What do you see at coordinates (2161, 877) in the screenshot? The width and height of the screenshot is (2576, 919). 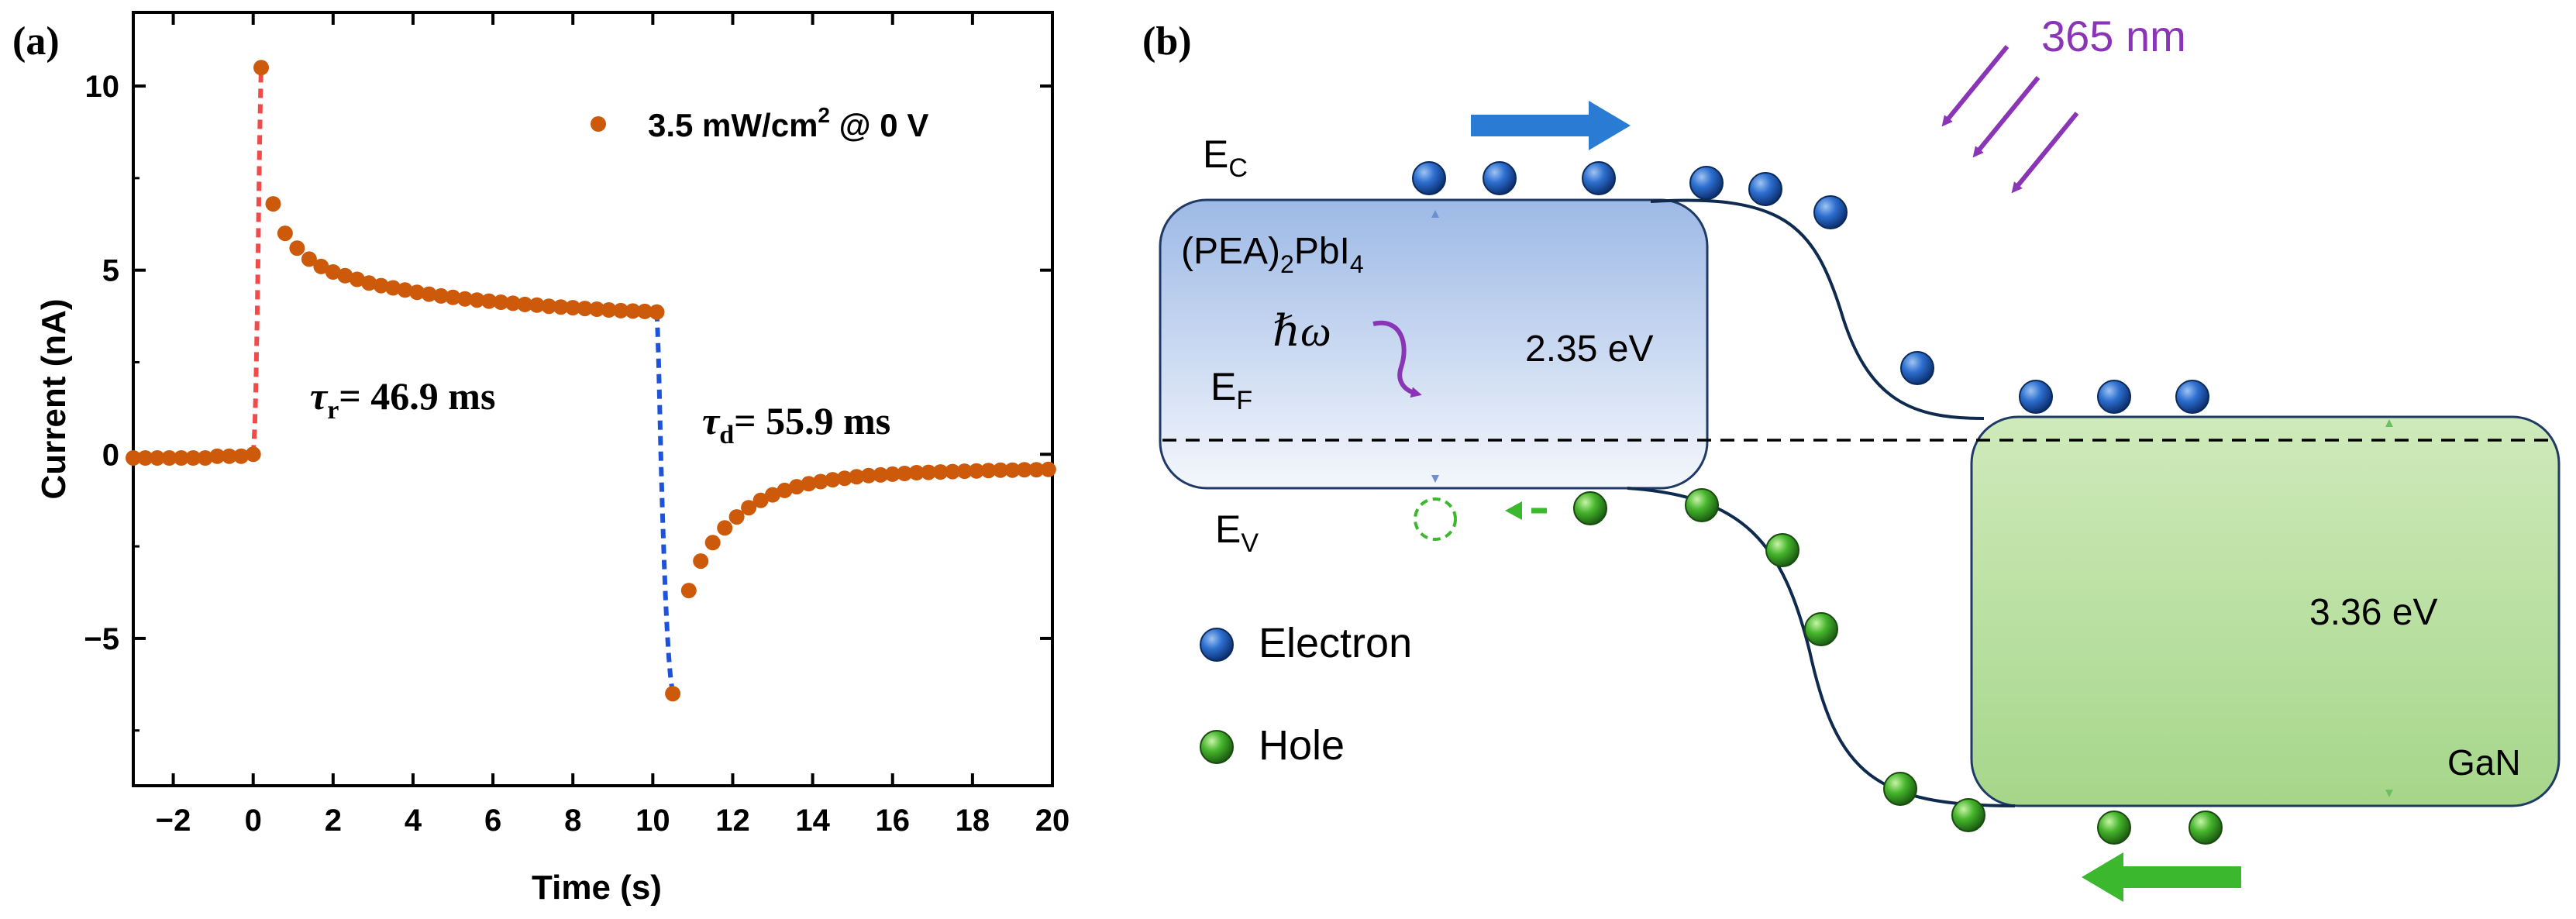 I see `hole-flow-arrow-icon` at bounding box center [2161, 877].